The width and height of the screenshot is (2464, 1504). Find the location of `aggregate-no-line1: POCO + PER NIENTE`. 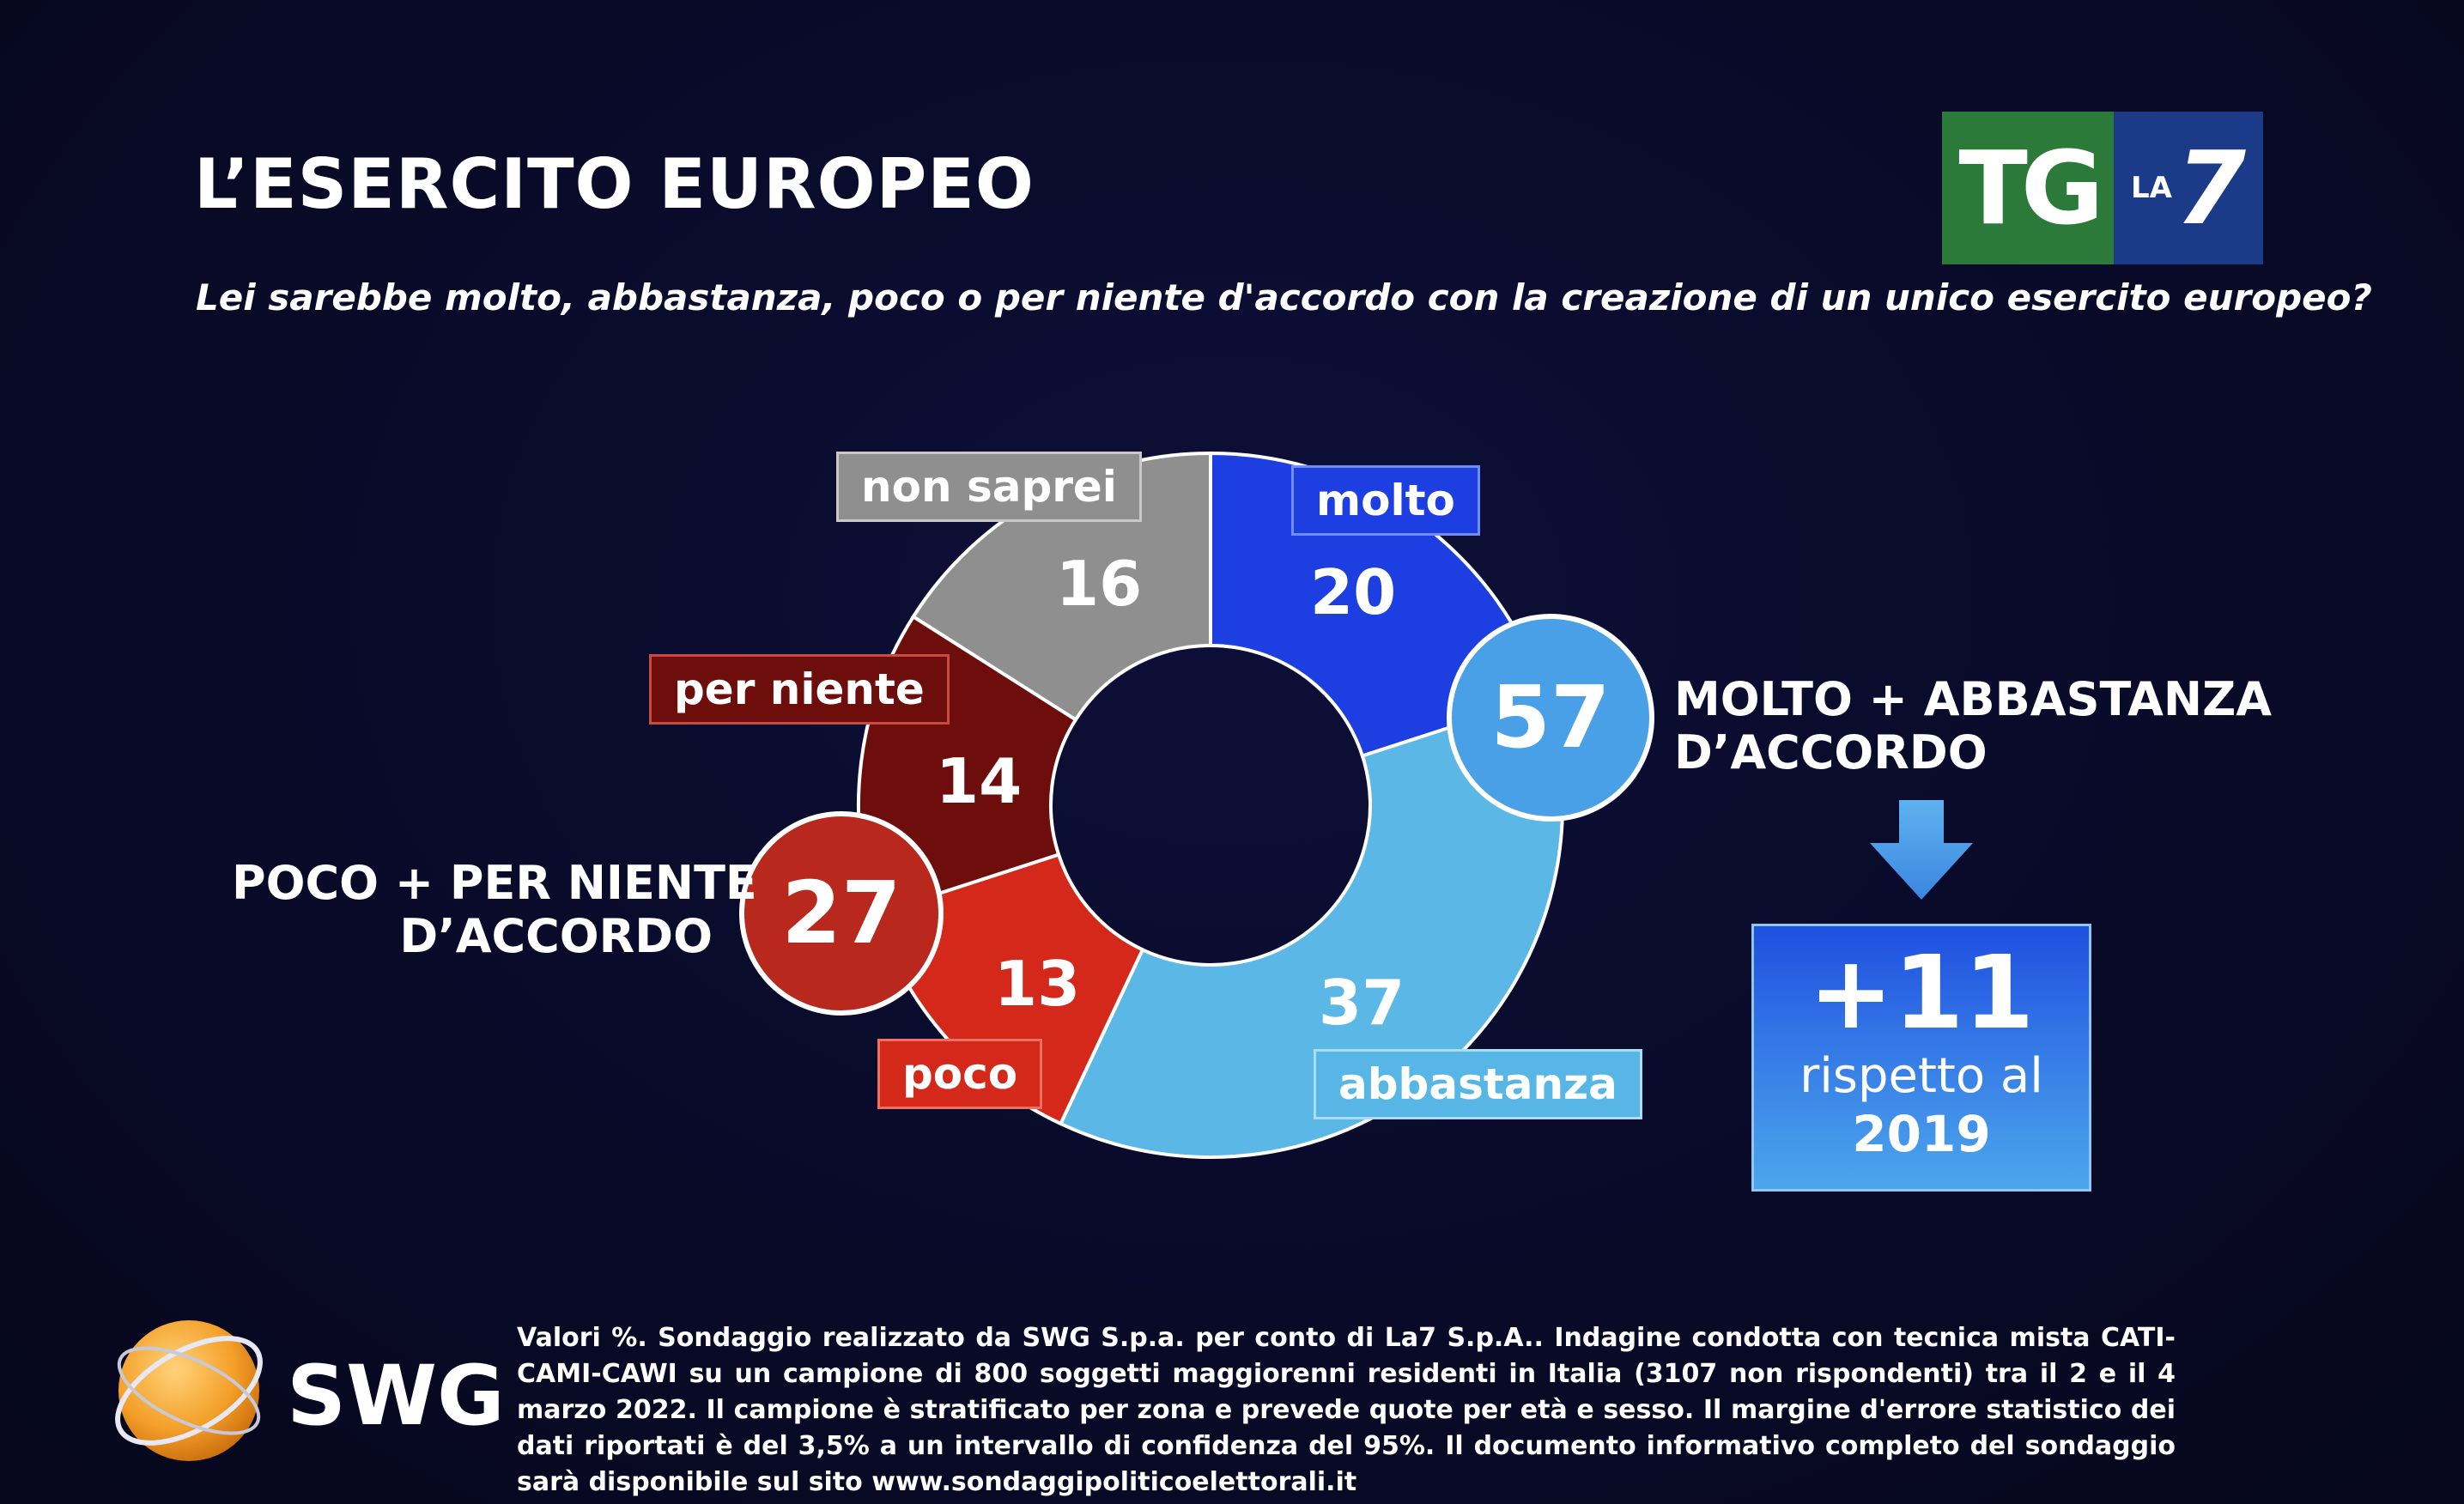

aggregate-no-line1: POCO + PER NIENTE is located at coordinates (494, 883).